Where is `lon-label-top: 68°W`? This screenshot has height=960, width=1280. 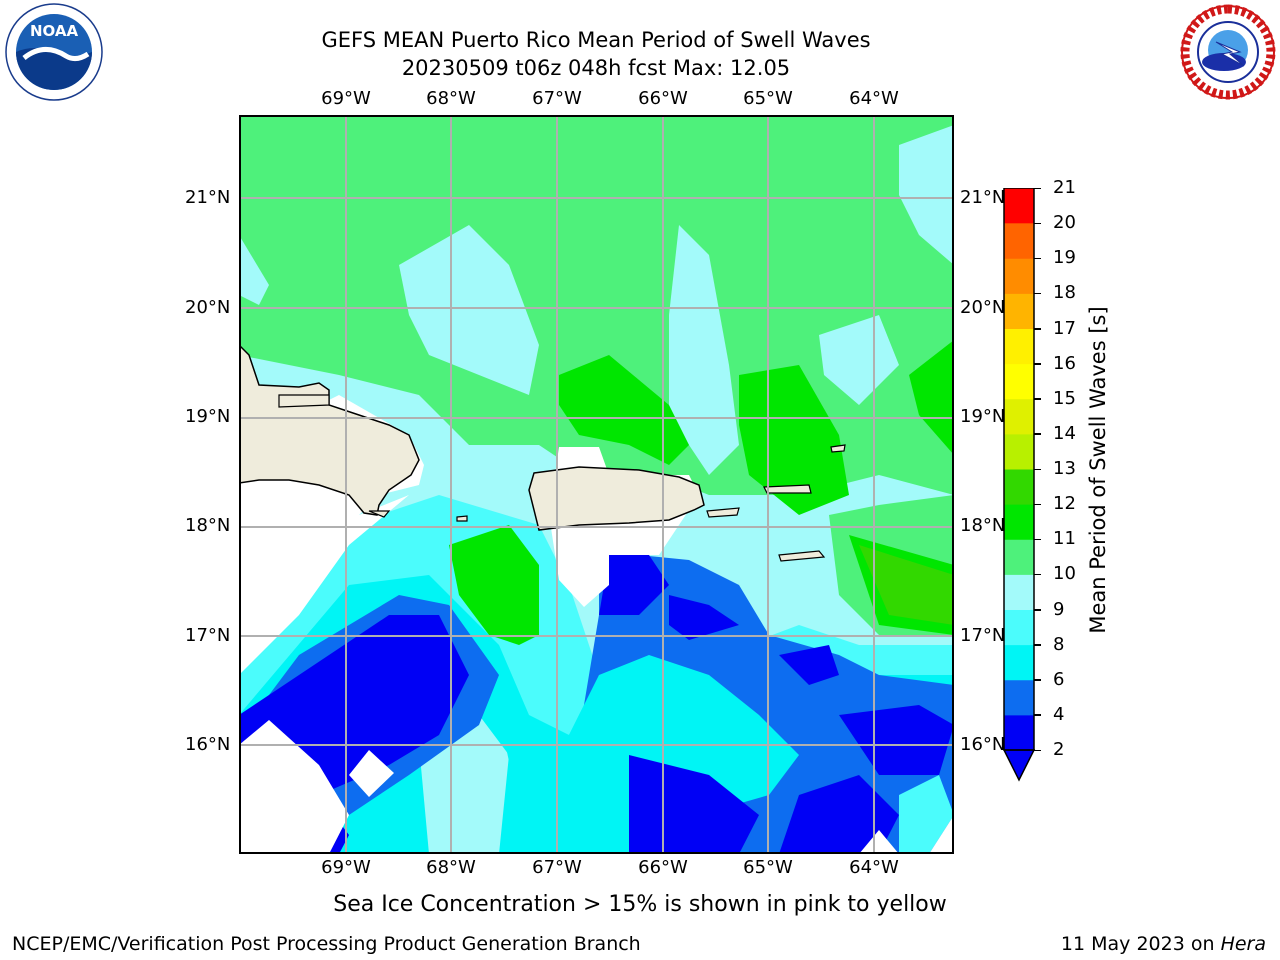
lon-label-top: 68°W is located at coordinates (451, 98).